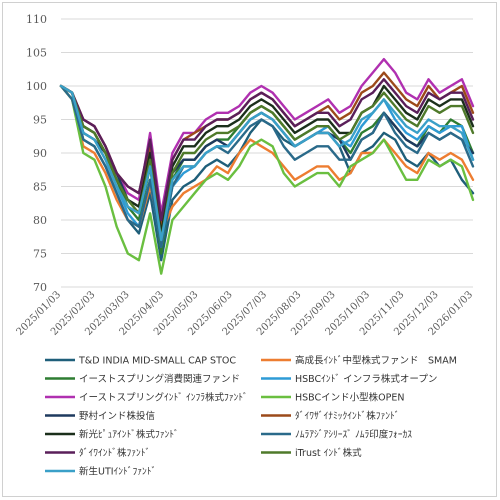  Describe the element at coordinates (36, 53) in the screenshot. I see `y-tick-label: 105` at that location.